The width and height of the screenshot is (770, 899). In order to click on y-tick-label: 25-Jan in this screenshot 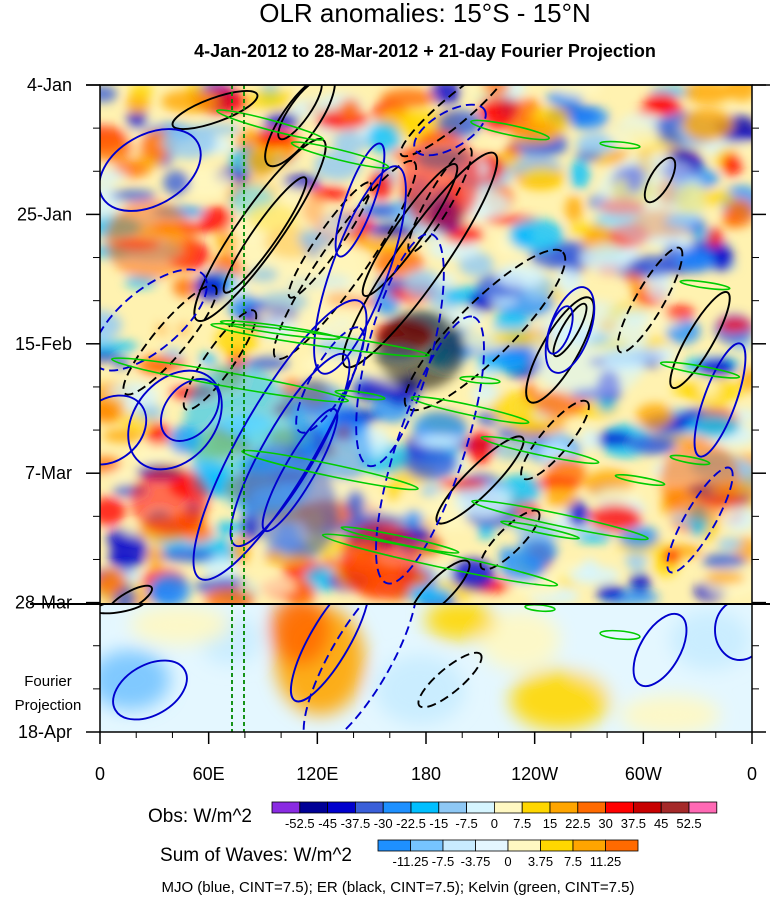, I will do `click(44, 214)`.